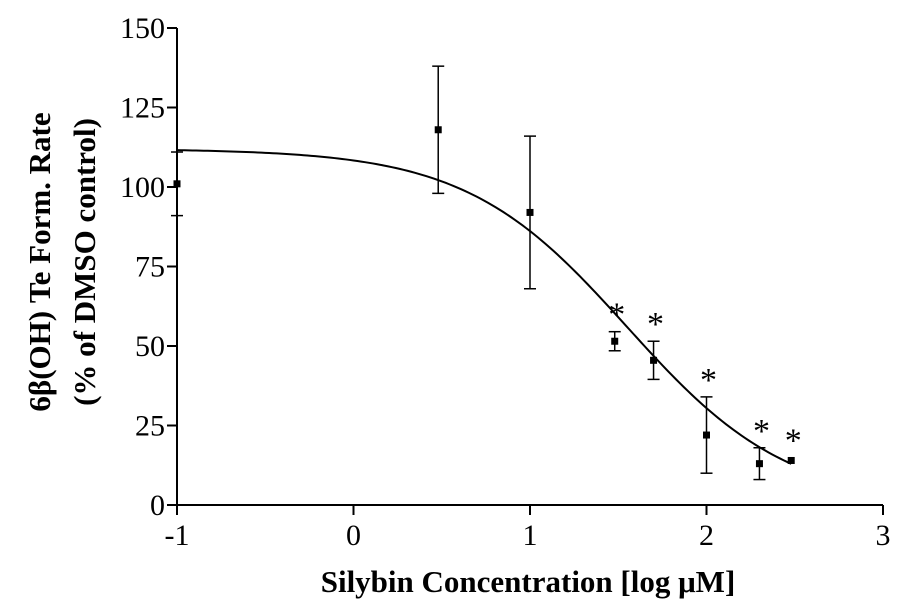 The width and height of the screenshot is (901, 603). I want to click on significance-markers: * * * * *, so click(705, 378).